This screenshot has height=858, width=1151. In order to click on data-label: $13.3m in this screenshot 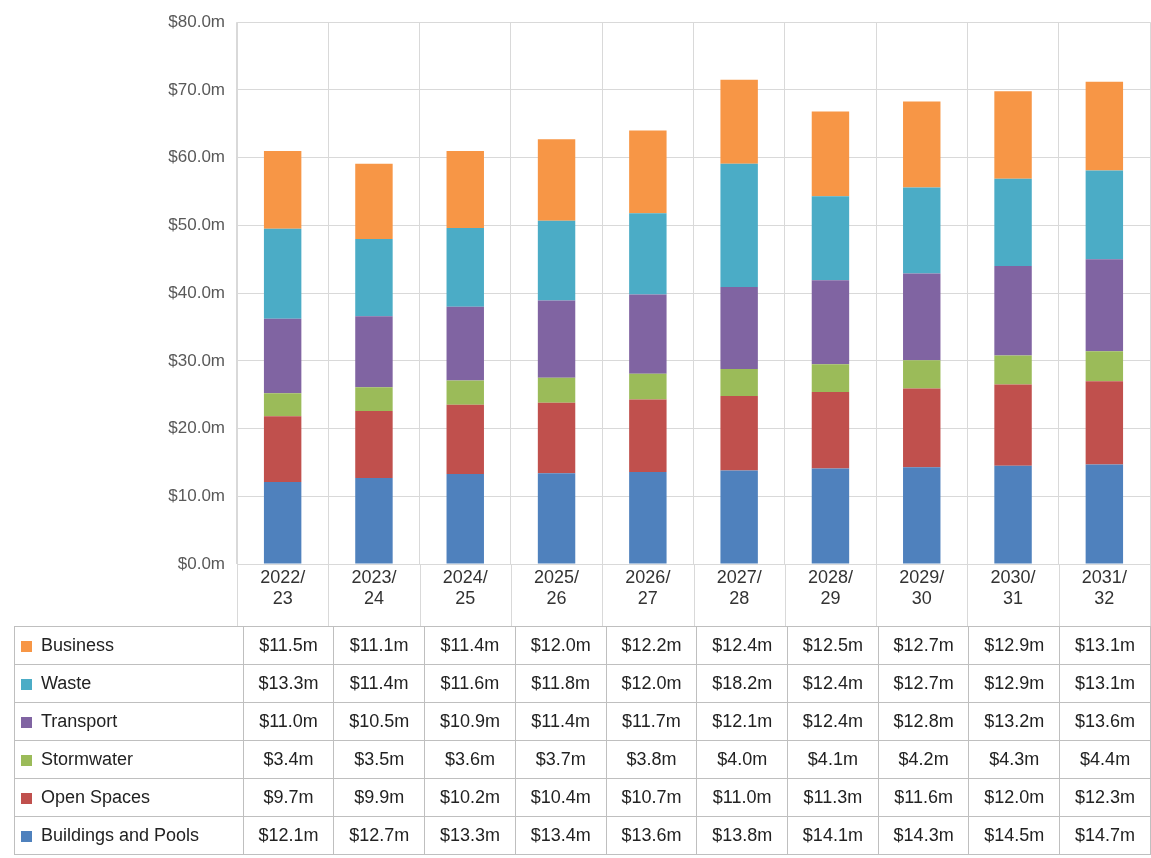, I will do `click(470, 835)`.